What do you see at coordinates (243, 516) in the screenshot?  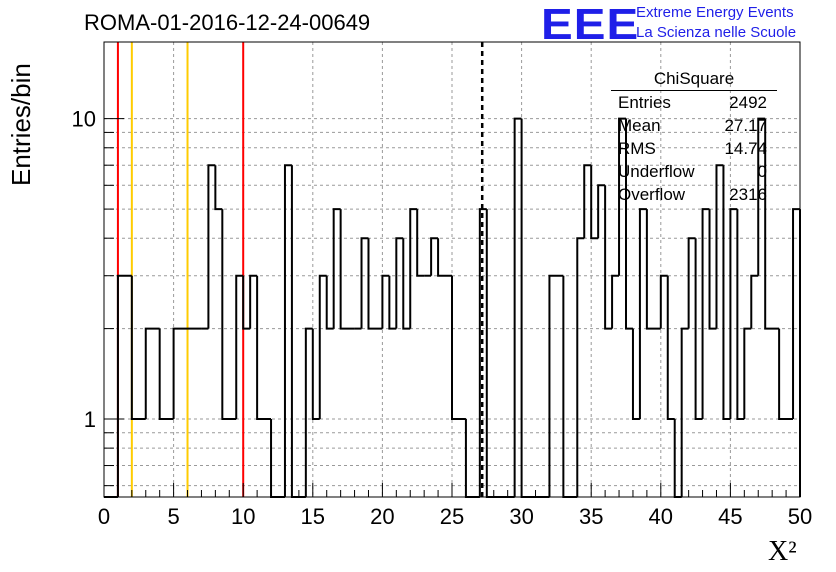 I see `x-tick-label: 10` at bounding box center [243, 516].